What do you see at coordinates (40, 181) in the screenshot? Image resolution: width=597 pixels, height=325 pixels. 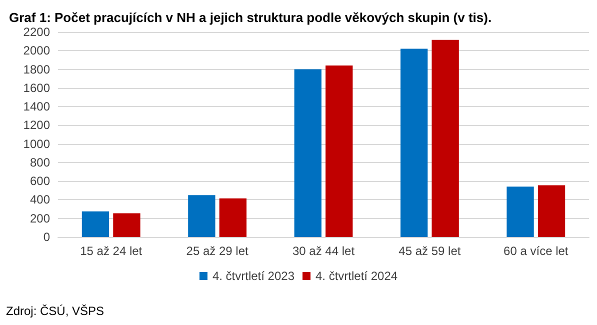 I see `y-tick-label: 600` at bounding box center [40, 181].